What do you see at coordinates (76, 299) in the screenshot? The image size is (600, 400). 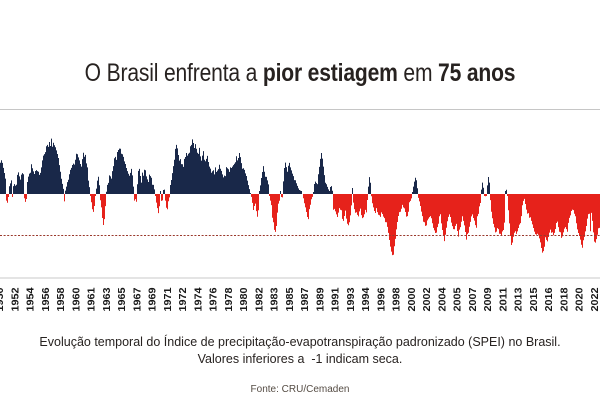 I see `svg-text: 1960` at bounding box center [76, 299].